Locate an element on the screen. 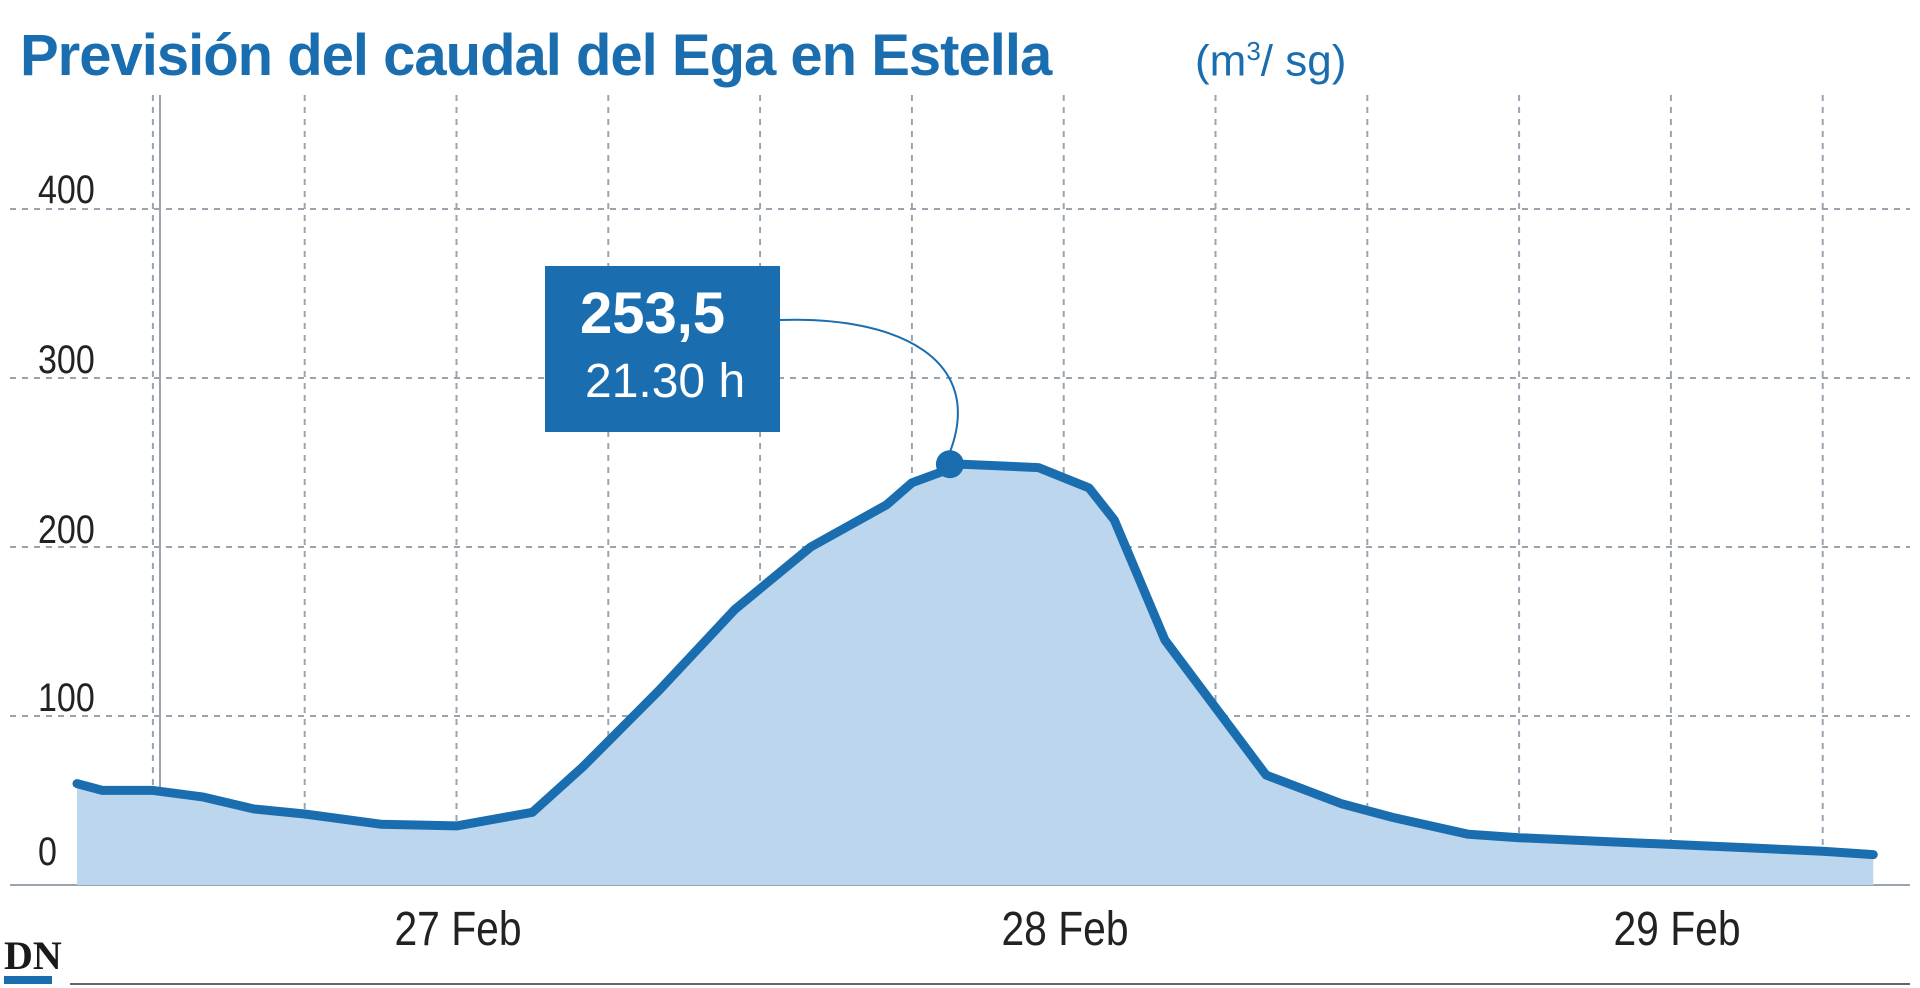 This screenshot has width=1920, height=988. y-tick-label: 100 is located at coordinates (66, 698).